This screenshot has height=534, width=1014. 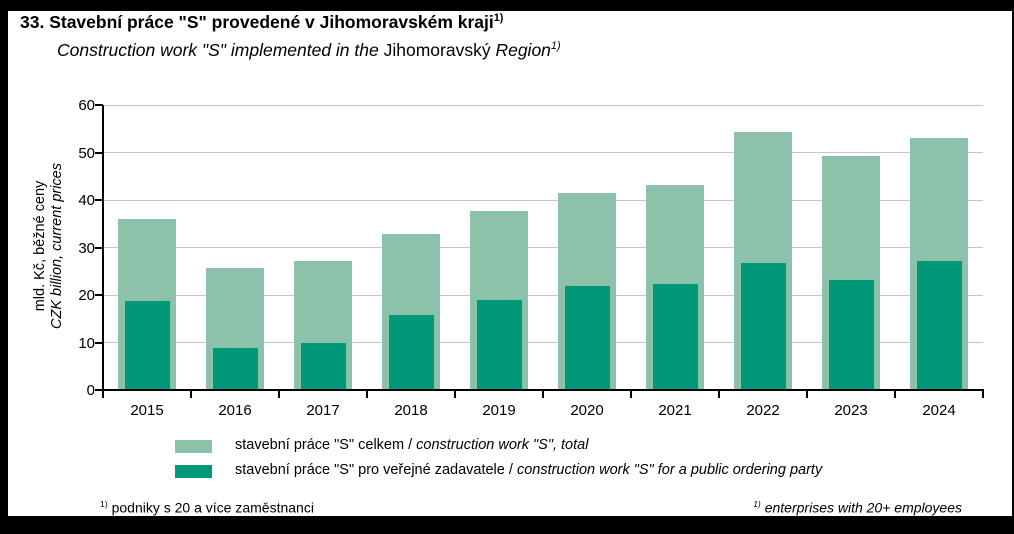 I want to click on legend-total-slash: /, so click(x=412, y=445).